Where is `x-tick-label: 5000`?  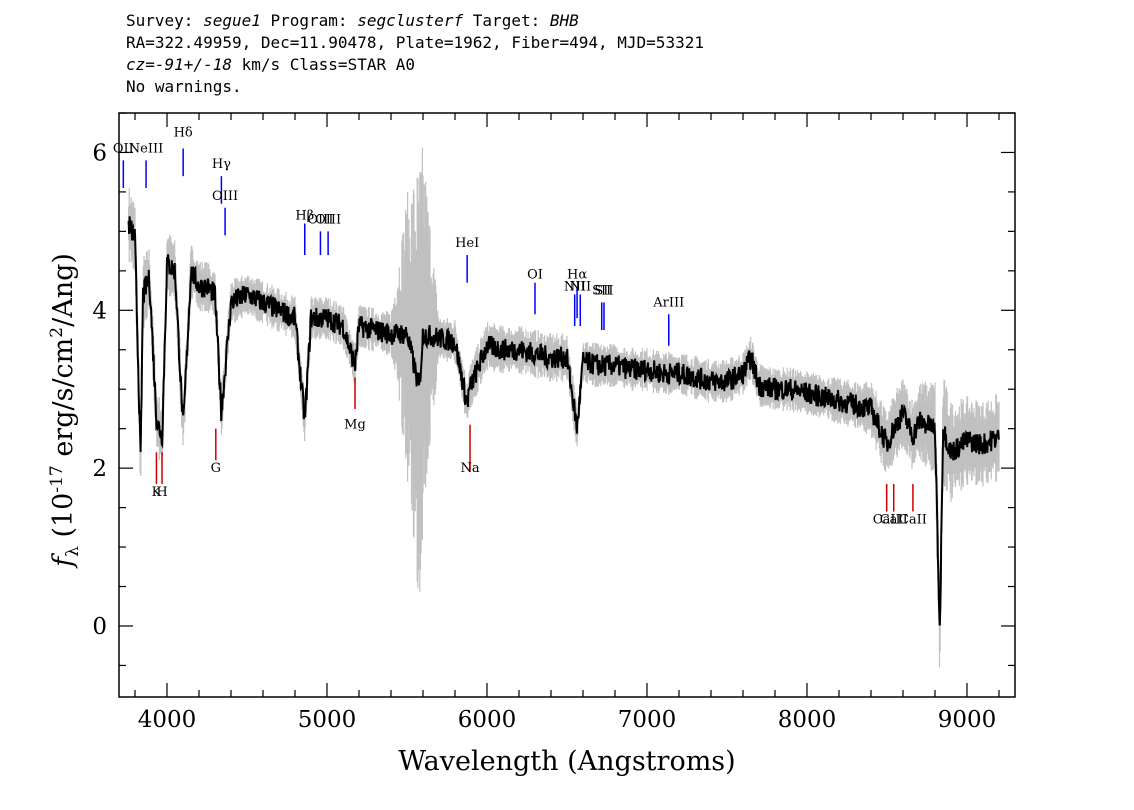
x-tick-label: 5000 is located at coordinates (327, 720).